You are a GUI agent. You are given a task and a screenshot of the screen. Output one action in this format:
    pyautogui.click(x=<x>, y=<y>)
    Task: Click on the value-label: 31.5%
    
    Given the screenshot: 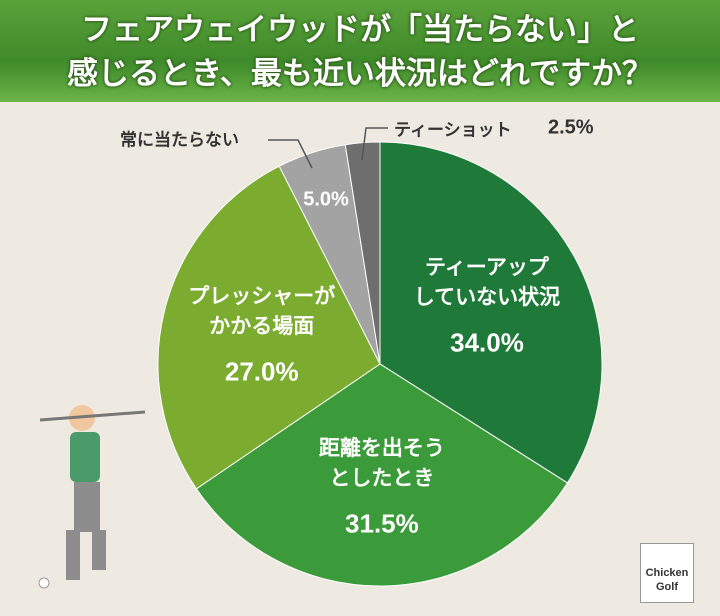 What is the action you would take?
    pyautogui.click(x=382, y=523)
    